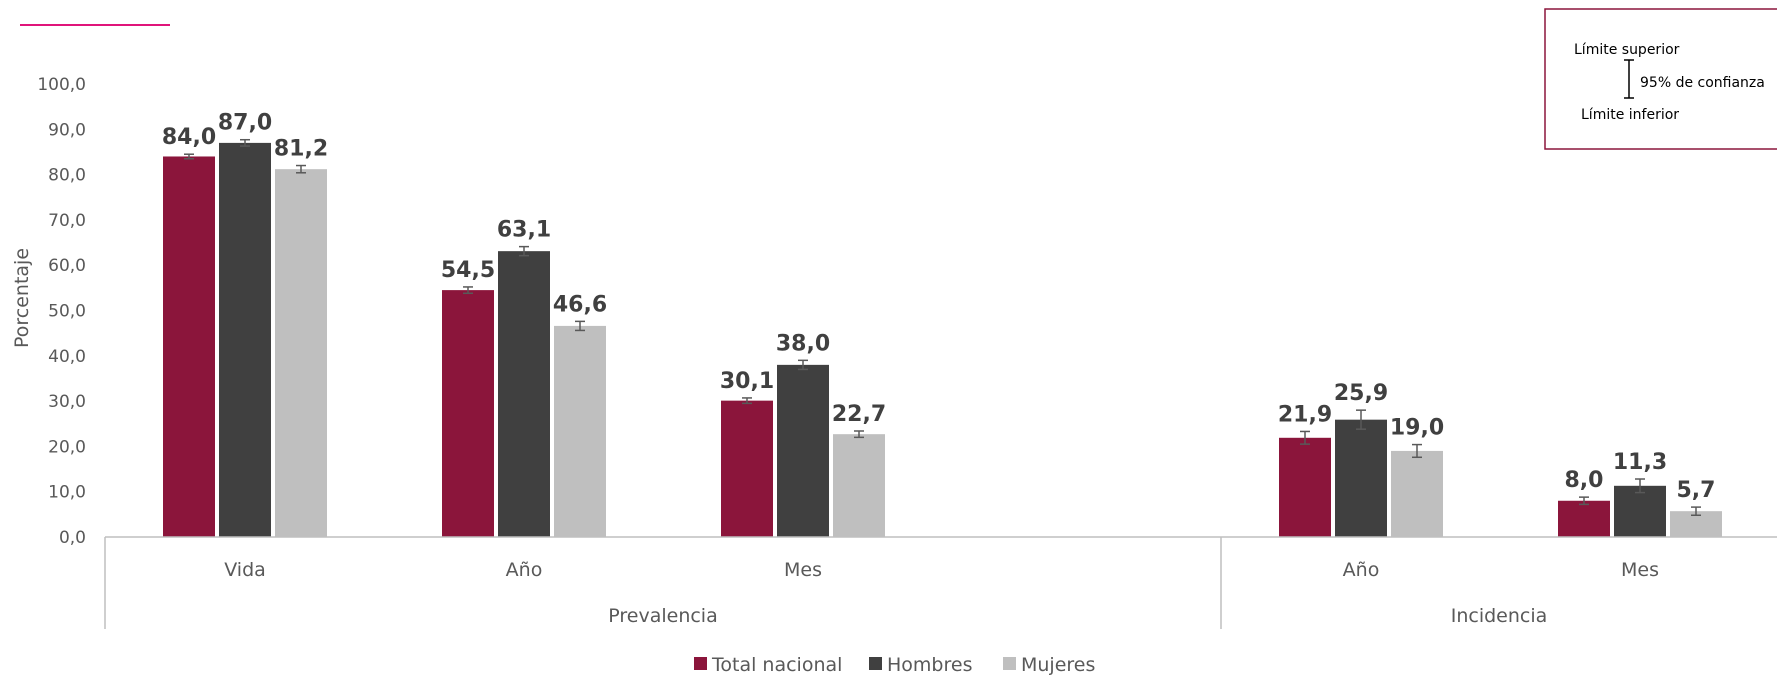 This screenshot has height=677, width=1777. Describe the element at coordinates (67, 357) in the screenshot. I see `y-tick-label: 40,0` at that location.